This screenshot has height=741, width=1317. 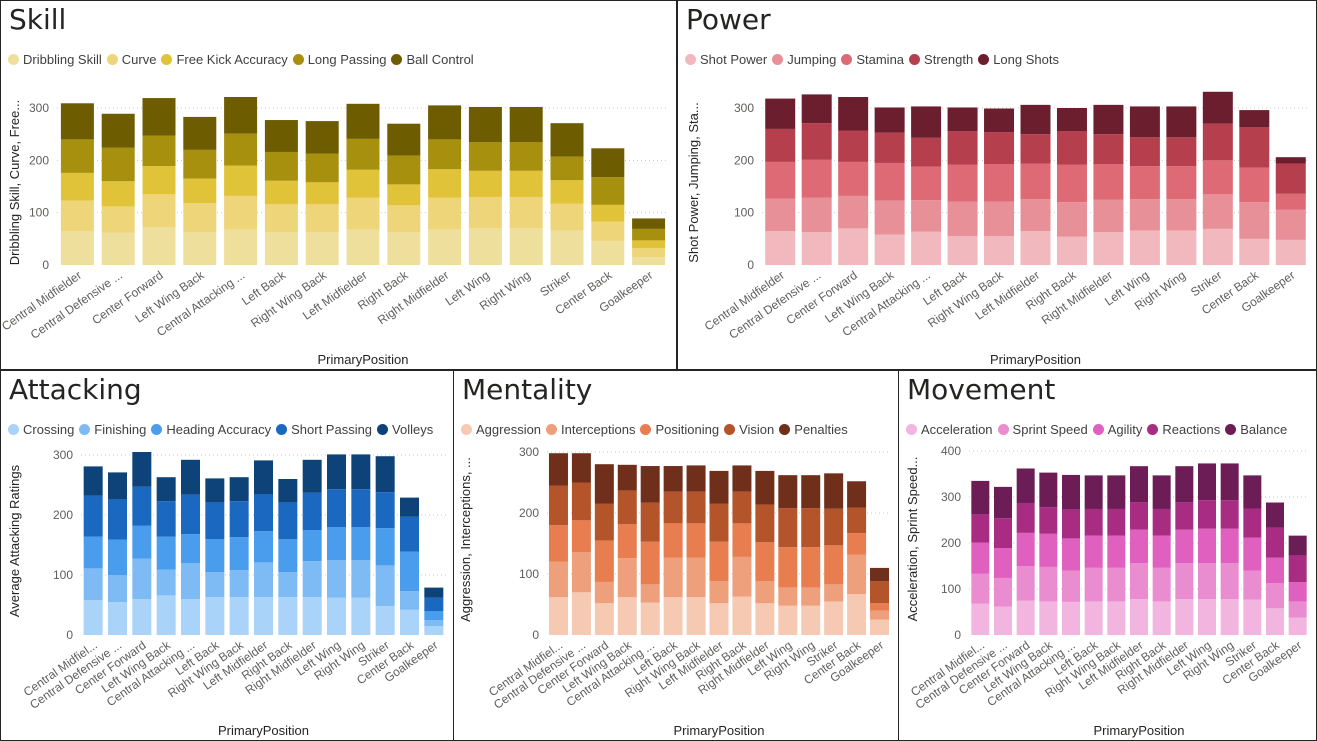 I want to click on legend-item: Vision, so click(x=749, y=429).